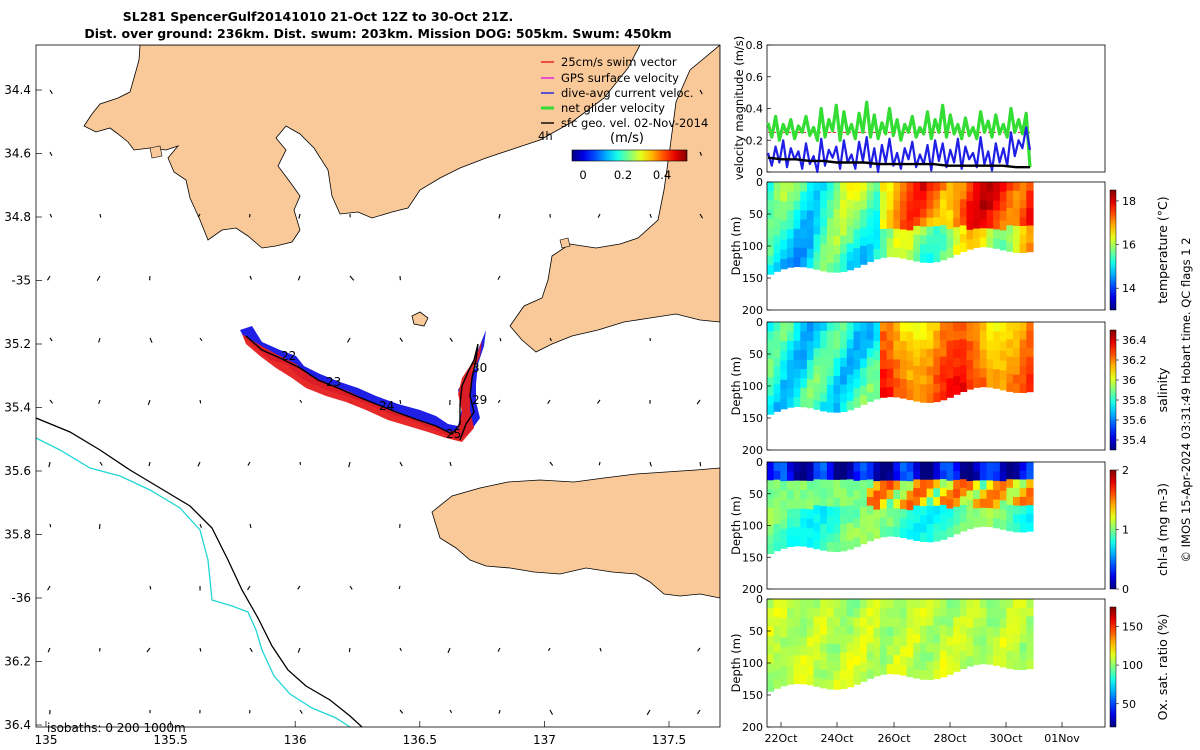 The height and width of the screenshot is (750, 1200). Describe the element at coordinates (17, 535) in the screenshot. I see `map-y-tick-label: 35.8` at that location.